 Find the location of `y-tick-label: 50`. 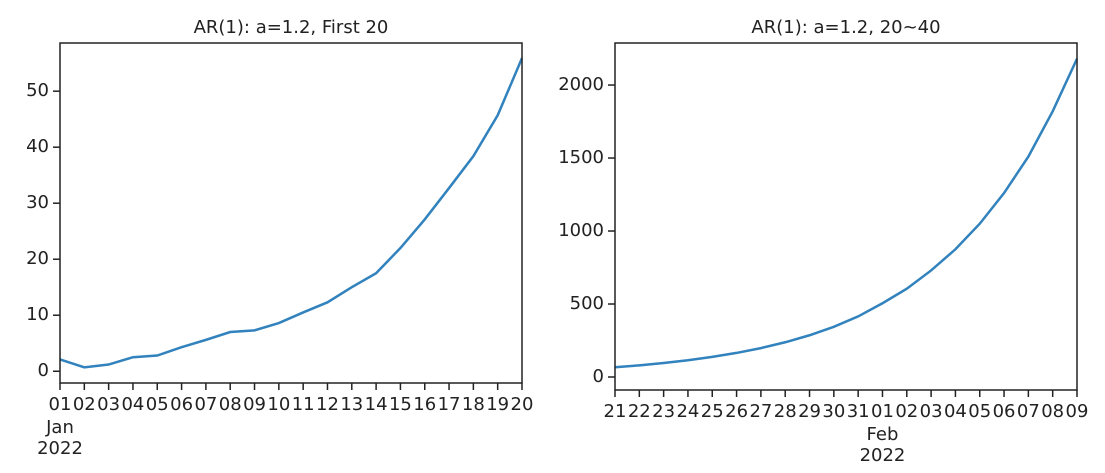

y-tick-label: 50 is located at coordinates (37, 90).